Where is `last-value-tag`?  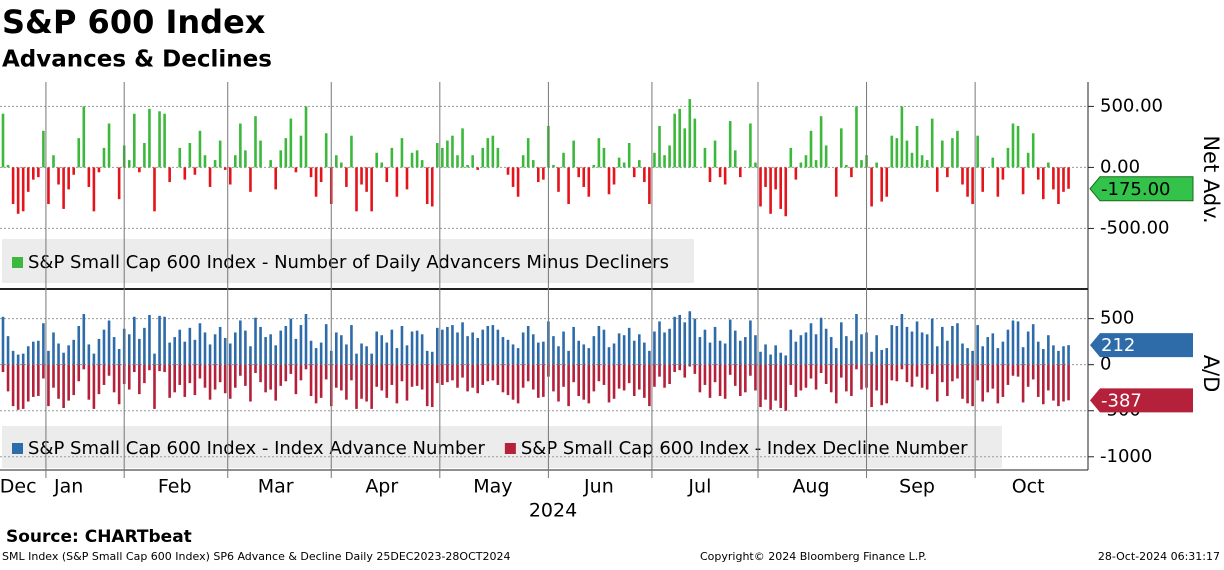
last-value-tag is located at coordinates (1141, 189).